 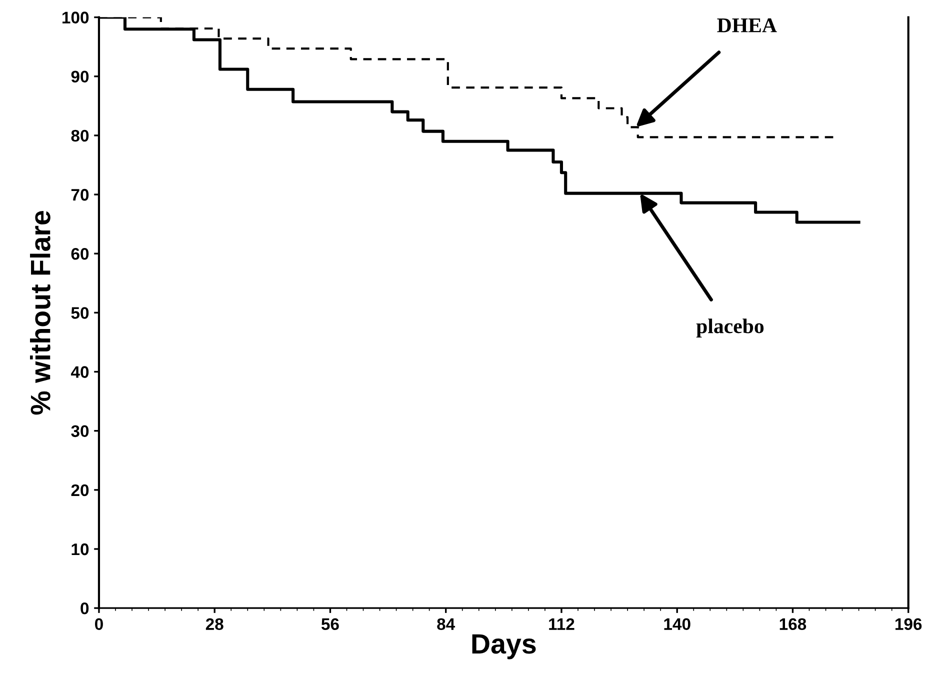 What do you see at coordinates (330, 624) in the screenshot?
I see `x-tick-label: 56` at bounding box center [330, 624].